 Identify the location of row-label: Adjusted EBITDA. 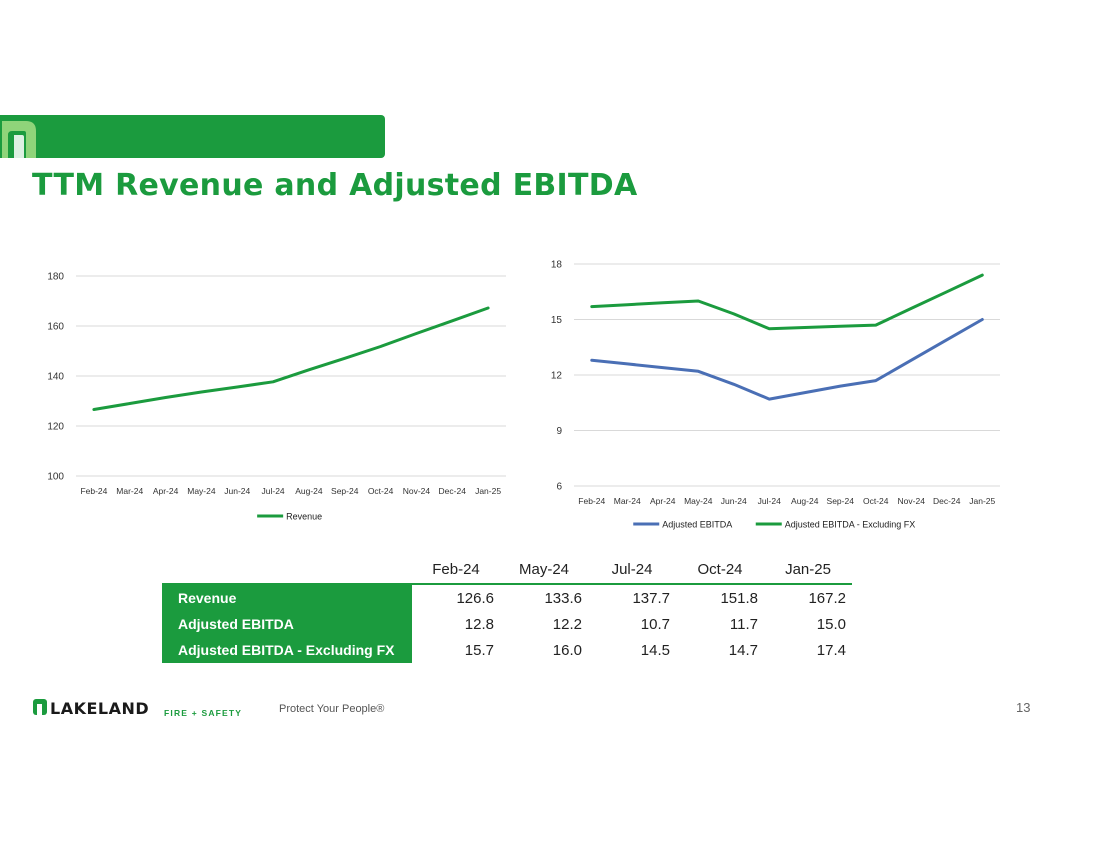
(287, 624).